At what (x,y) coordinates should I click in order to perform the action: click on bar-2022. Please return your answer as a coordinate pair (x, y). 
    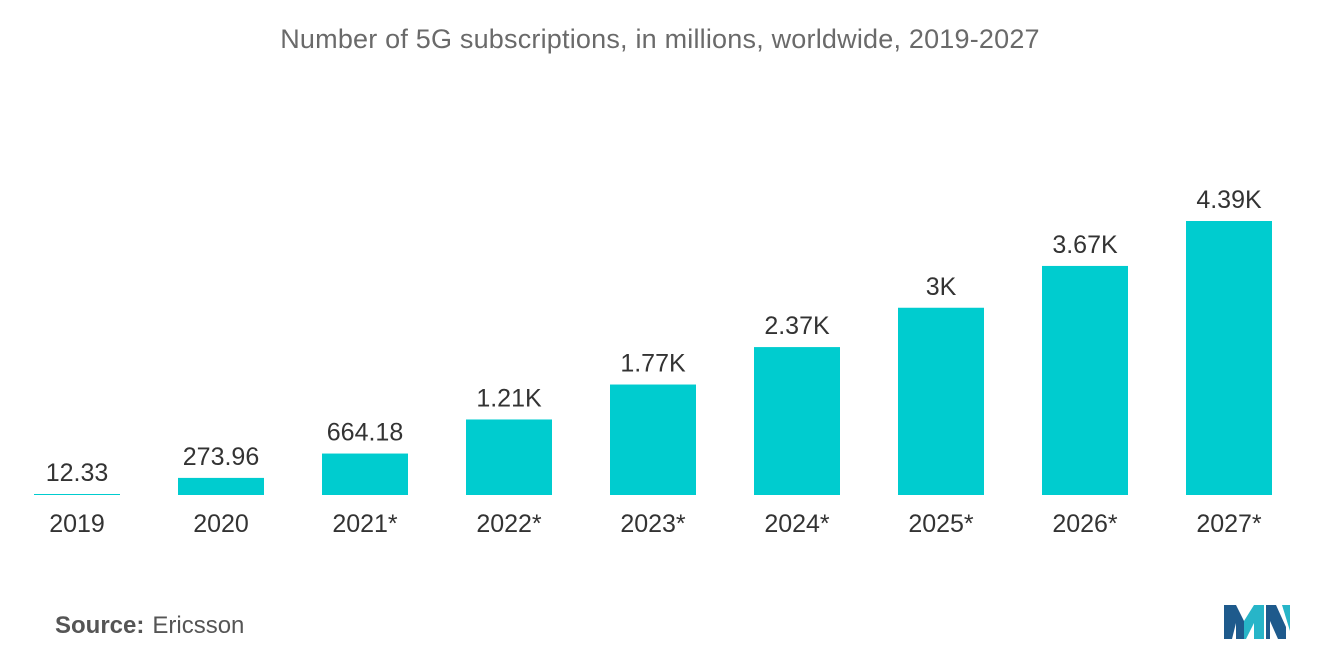
    Looking at the image, I should click on (509, 457).